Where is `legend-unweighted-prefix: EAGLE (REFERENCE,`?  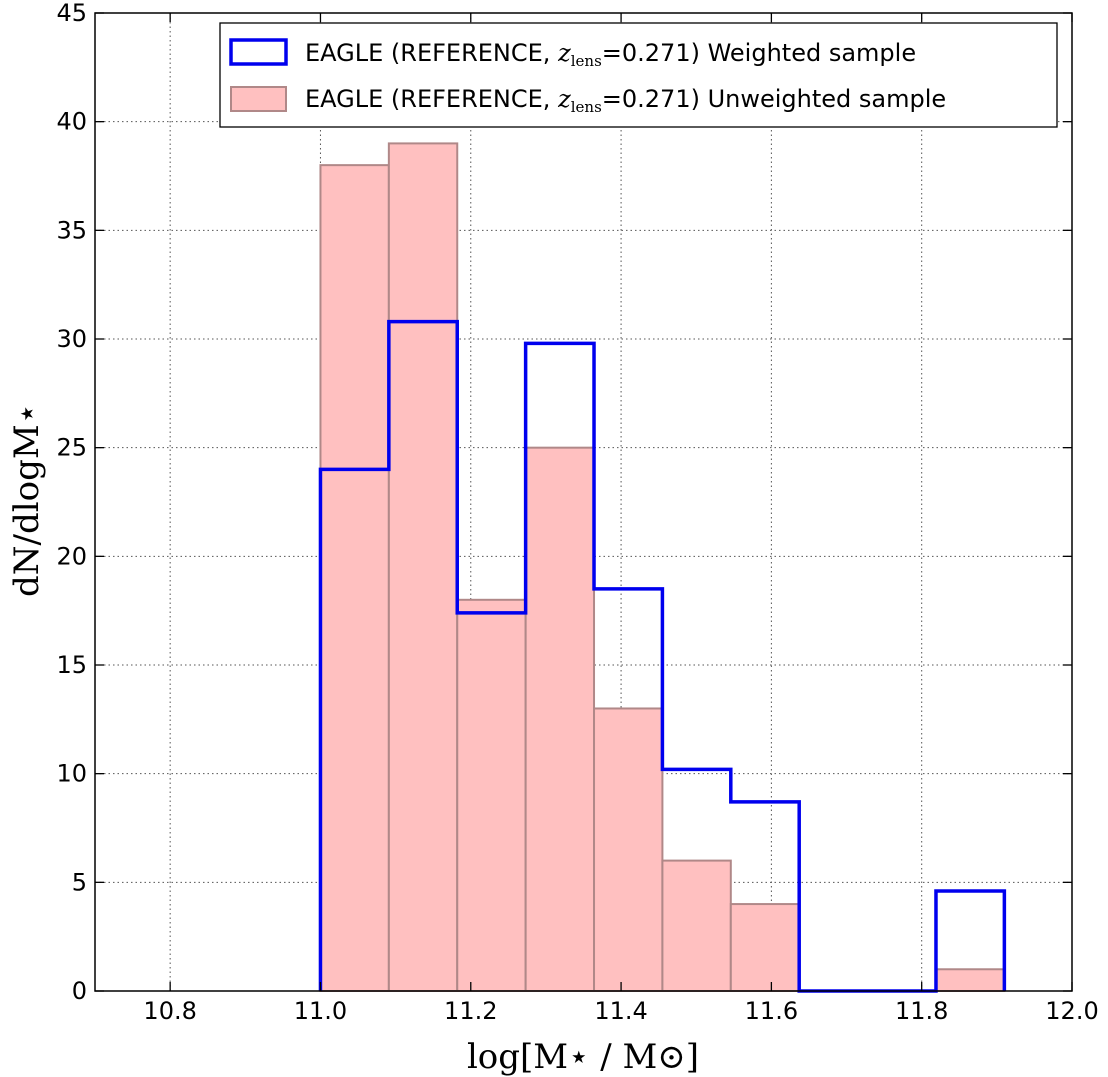 legend-unweighted-prefix: EAGLE (REFERENCE, is located at coordinates (431, 99).